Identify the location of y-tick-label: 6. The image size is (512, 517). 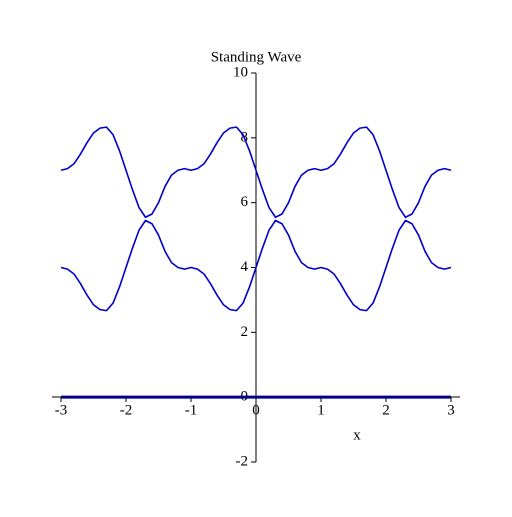
(245, 202).